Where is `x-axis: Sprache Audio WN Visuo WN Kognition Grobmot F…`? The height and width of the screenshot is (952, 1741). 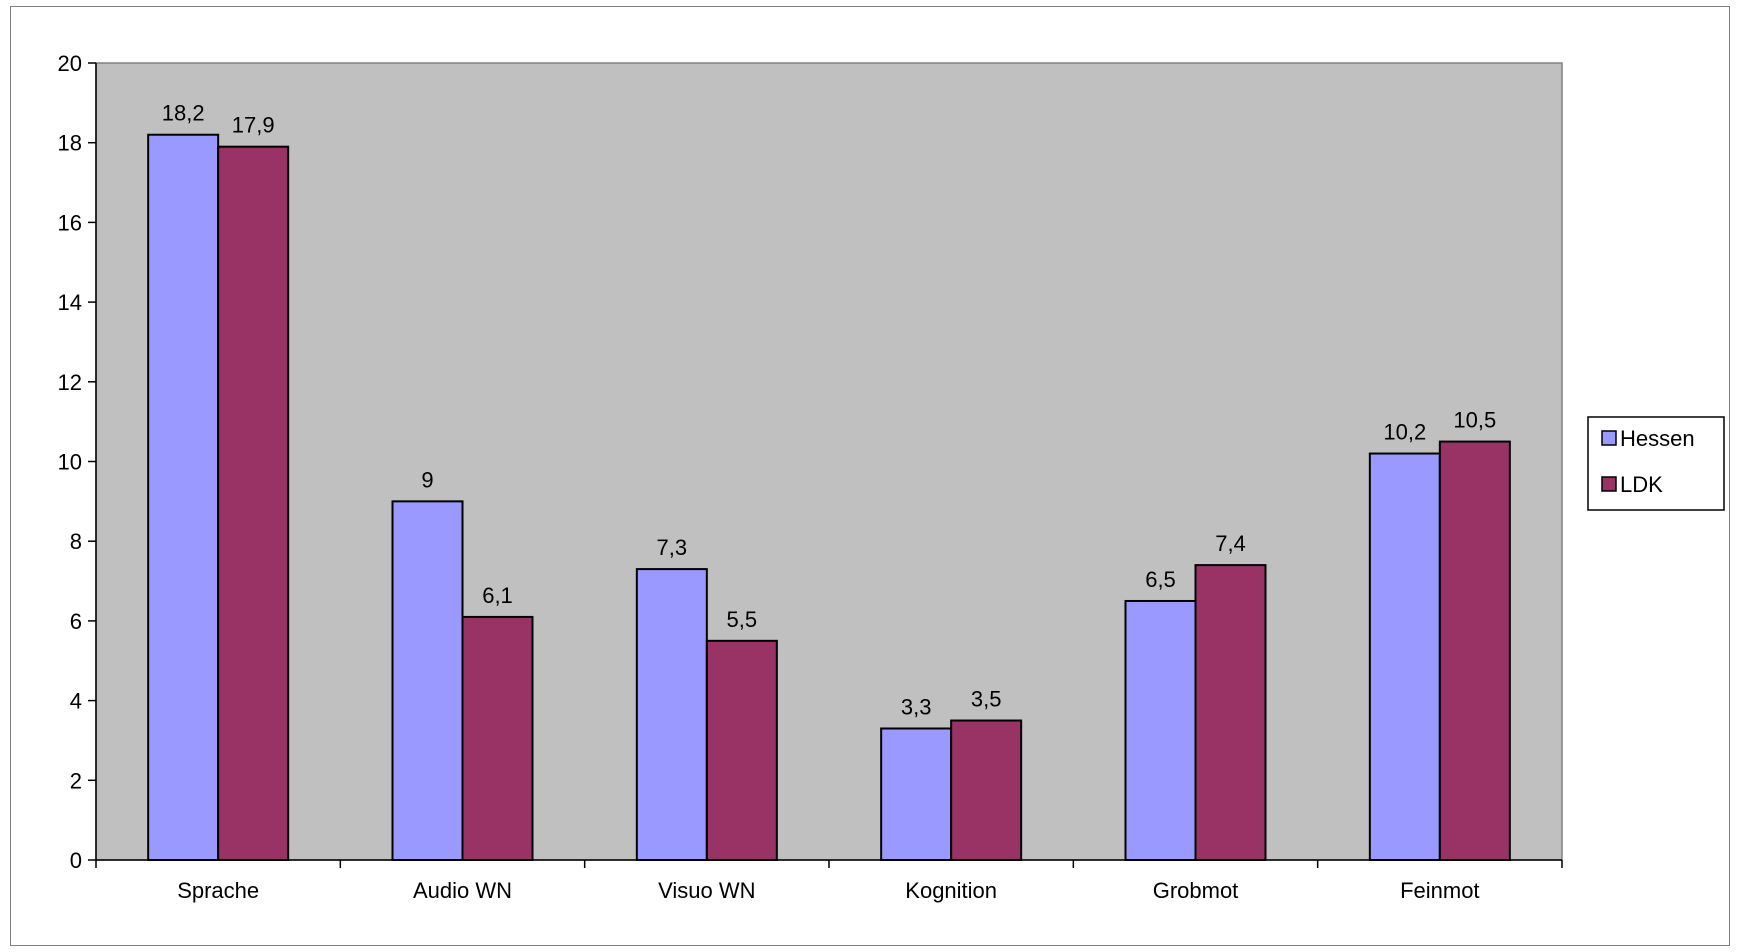
x-axis: Sprache Audio WN Visuo WN Kognition Grobmot F… is located at coordinates (829, 881).